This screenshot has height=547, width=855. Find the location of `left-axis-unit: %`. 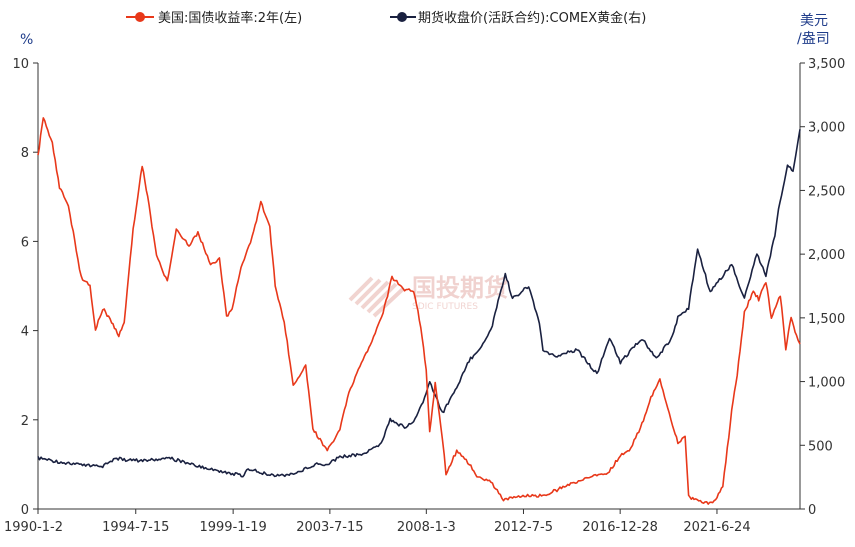

left-axis-unit: % is located at coordinates (26, 40).